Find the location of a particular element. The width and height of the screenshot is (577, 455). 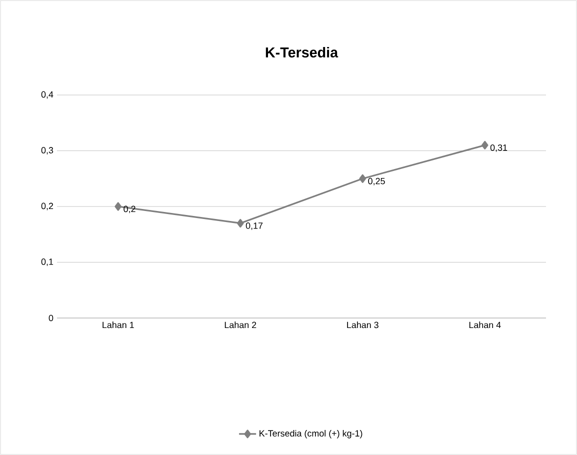

data-label: 0,17 is located at coordinates (254, 226).